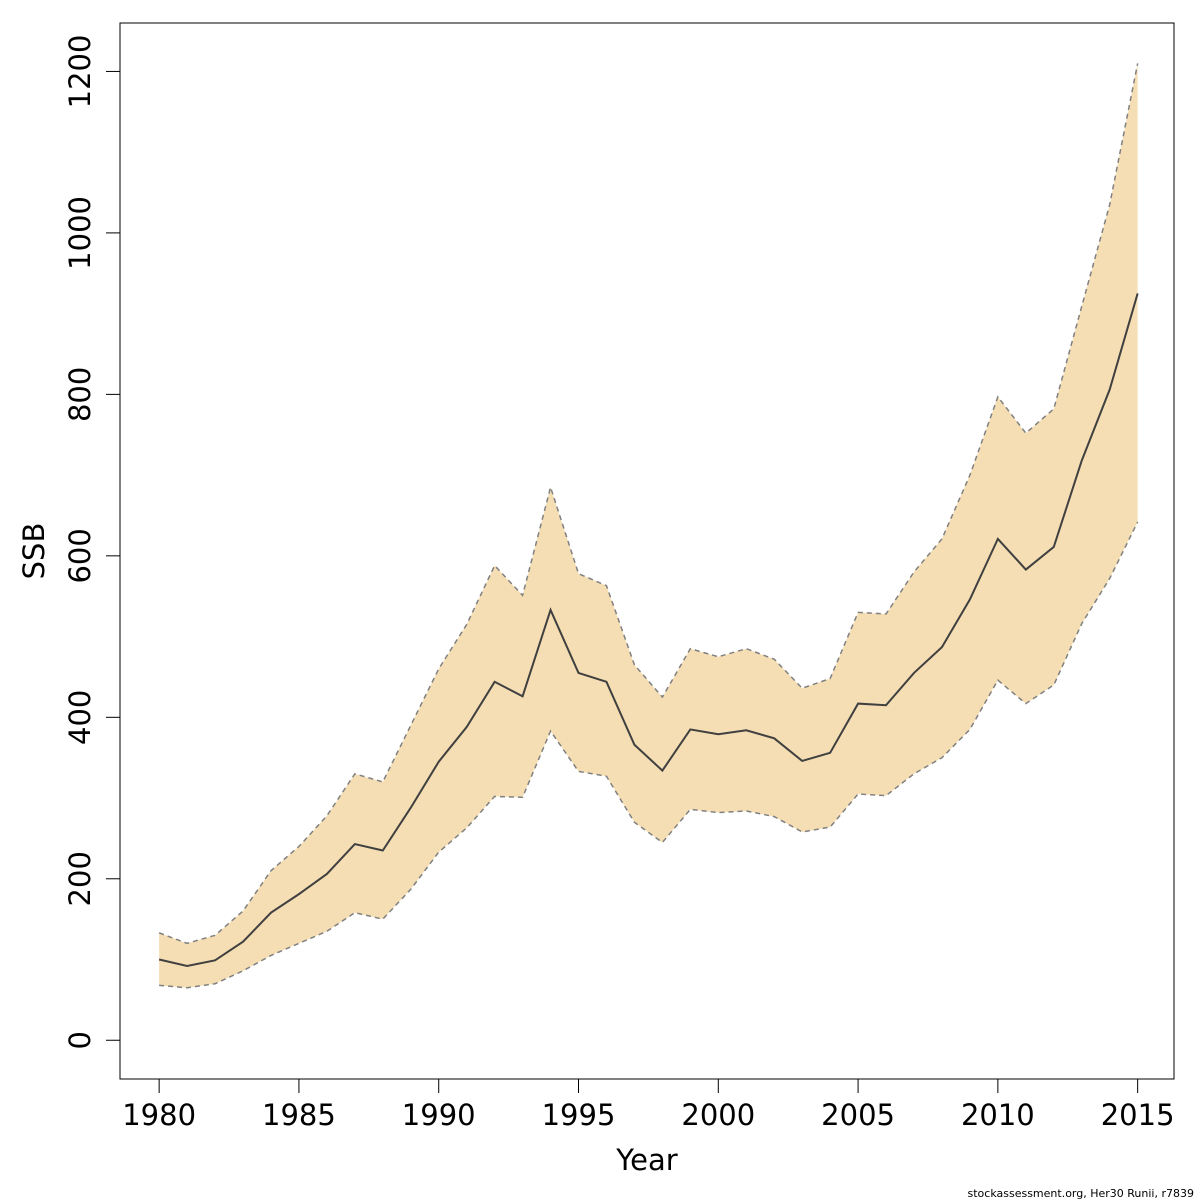 This screenshot has width=1200, height=1200. What do you see at coordinates (80, 72) in the screenshot?
I see `y-tick-label: 1200` at bounding box center [80, 72].